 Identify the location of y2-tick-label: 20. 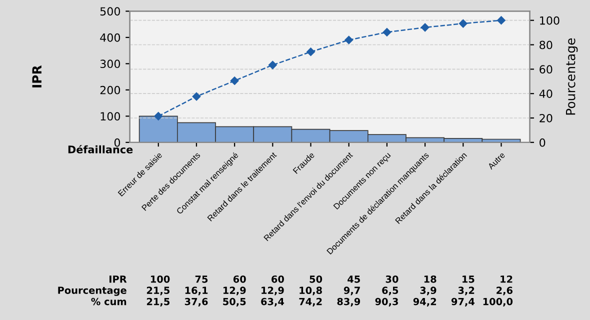
(546, 118).